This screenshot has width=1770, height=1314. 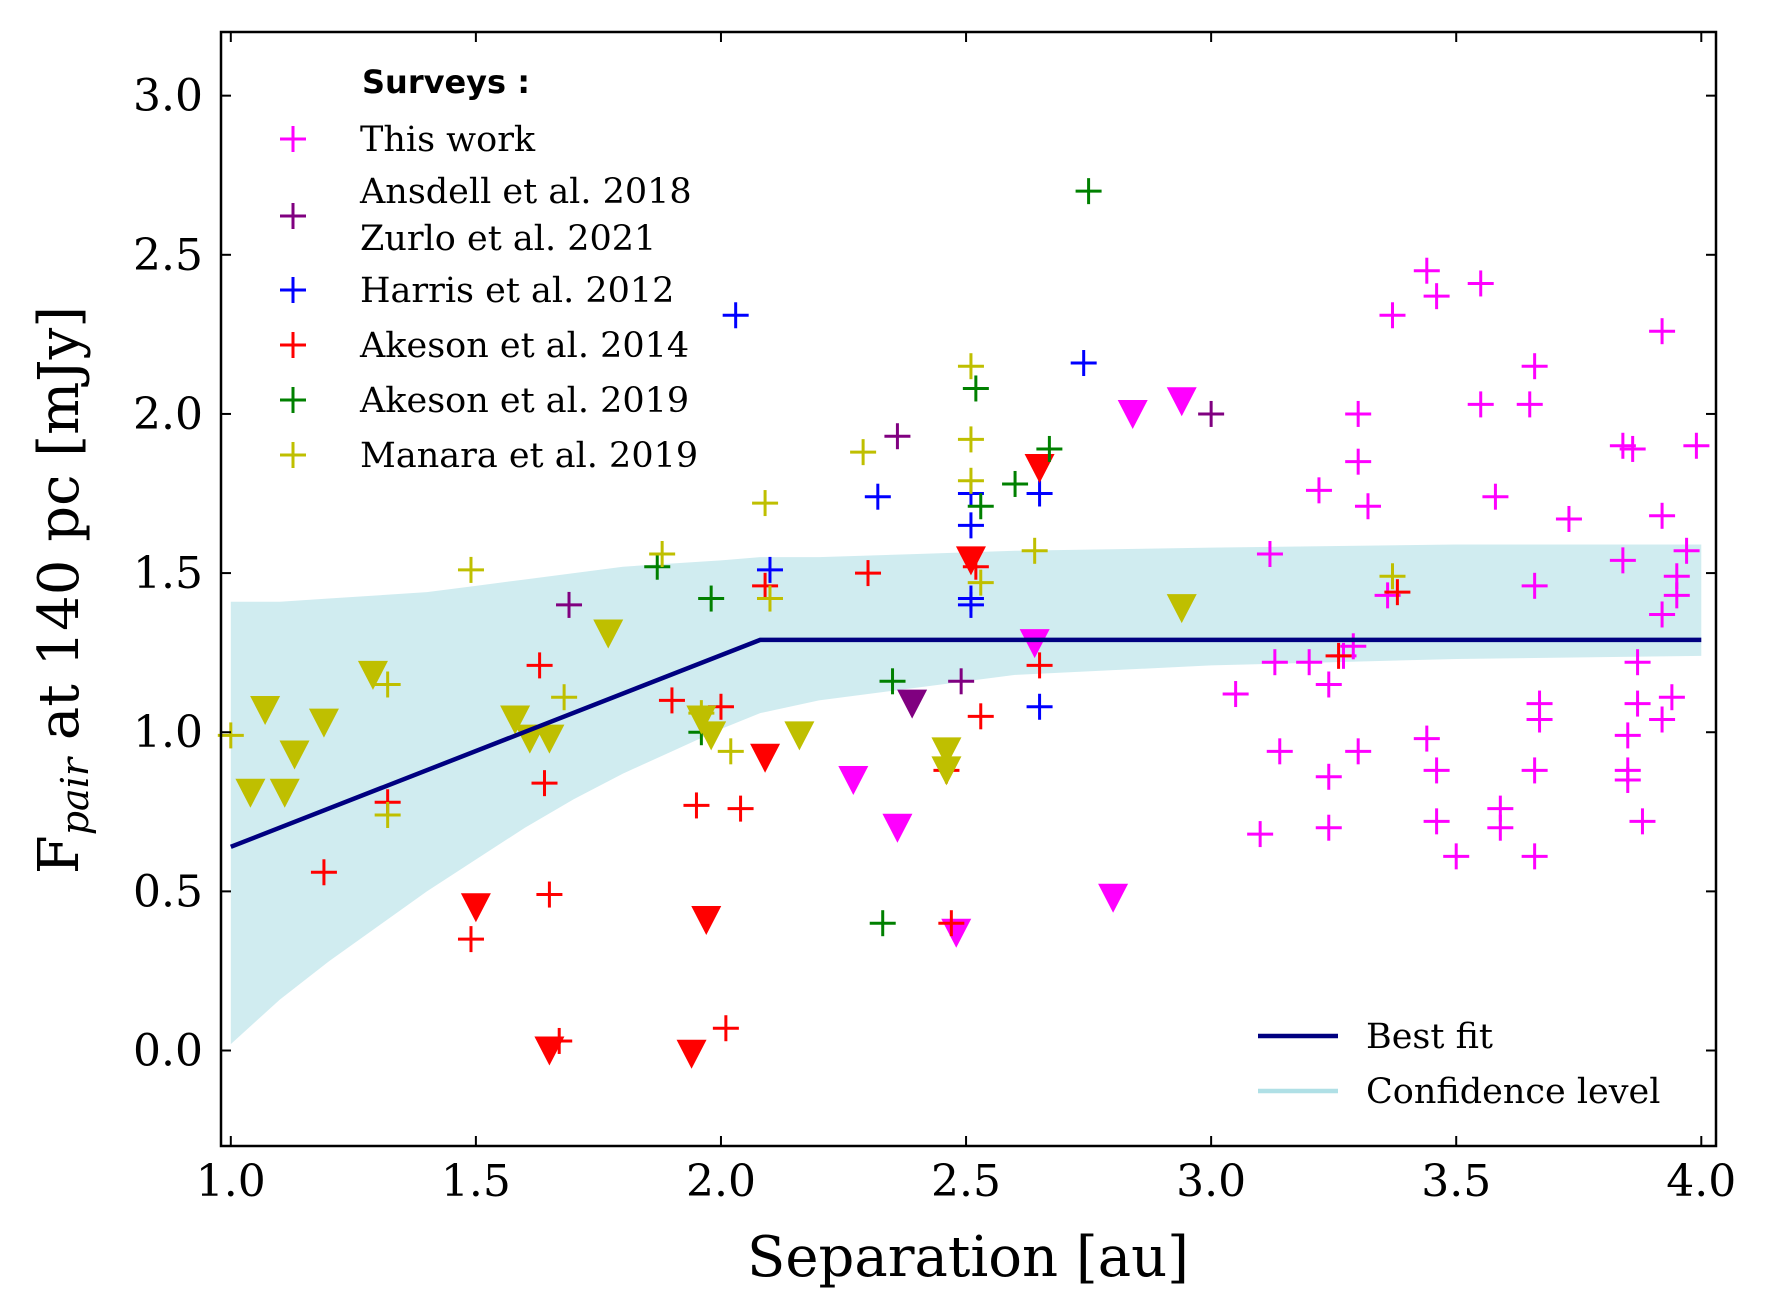 What do you see at coordinates (293, 290) in the screenshot?
I see `legend-marker-harris-et-al-2012` at bounding box center [293, 290].